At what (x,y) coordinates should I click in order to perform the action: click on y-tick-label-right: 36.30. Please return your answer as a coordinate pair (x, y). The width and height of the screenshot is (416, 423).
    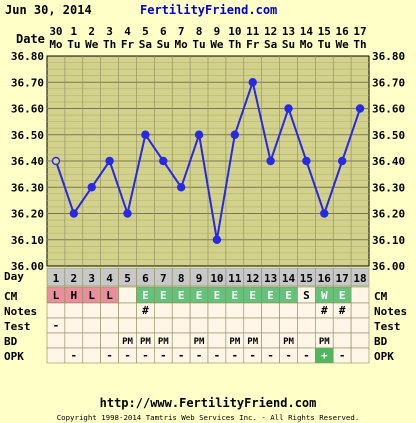
    Looking at the image, I should click on (388, 187).